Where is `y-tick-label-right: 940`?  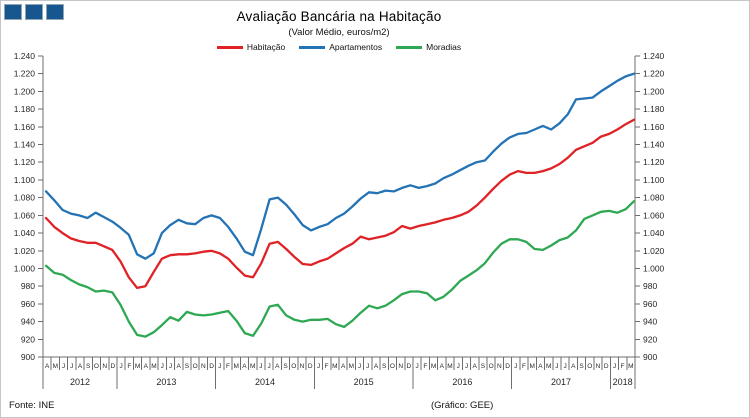
y-tick-label-right: 940 is located at coordinates (650, 322).